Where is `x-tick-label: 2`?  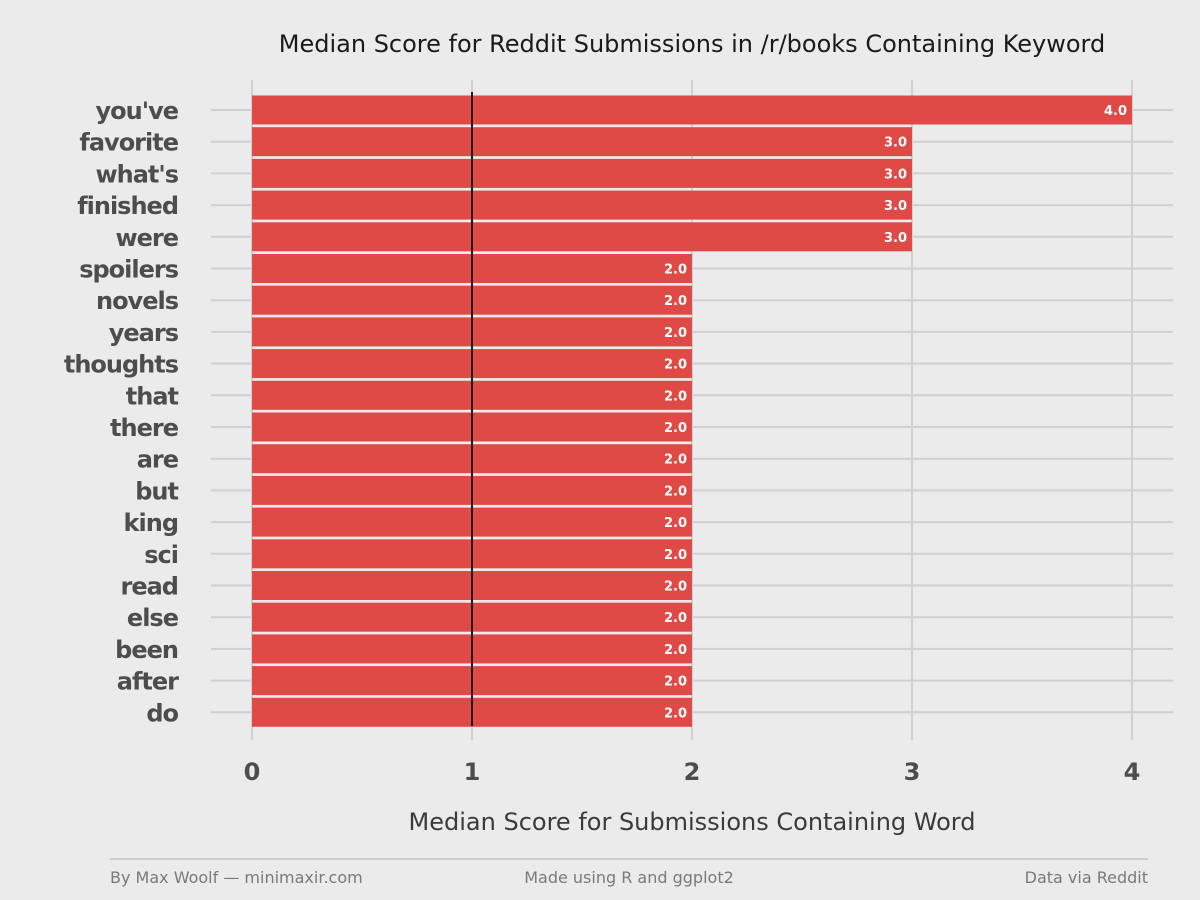
x-tick-label: 2 is located at coordinates (692, 772).